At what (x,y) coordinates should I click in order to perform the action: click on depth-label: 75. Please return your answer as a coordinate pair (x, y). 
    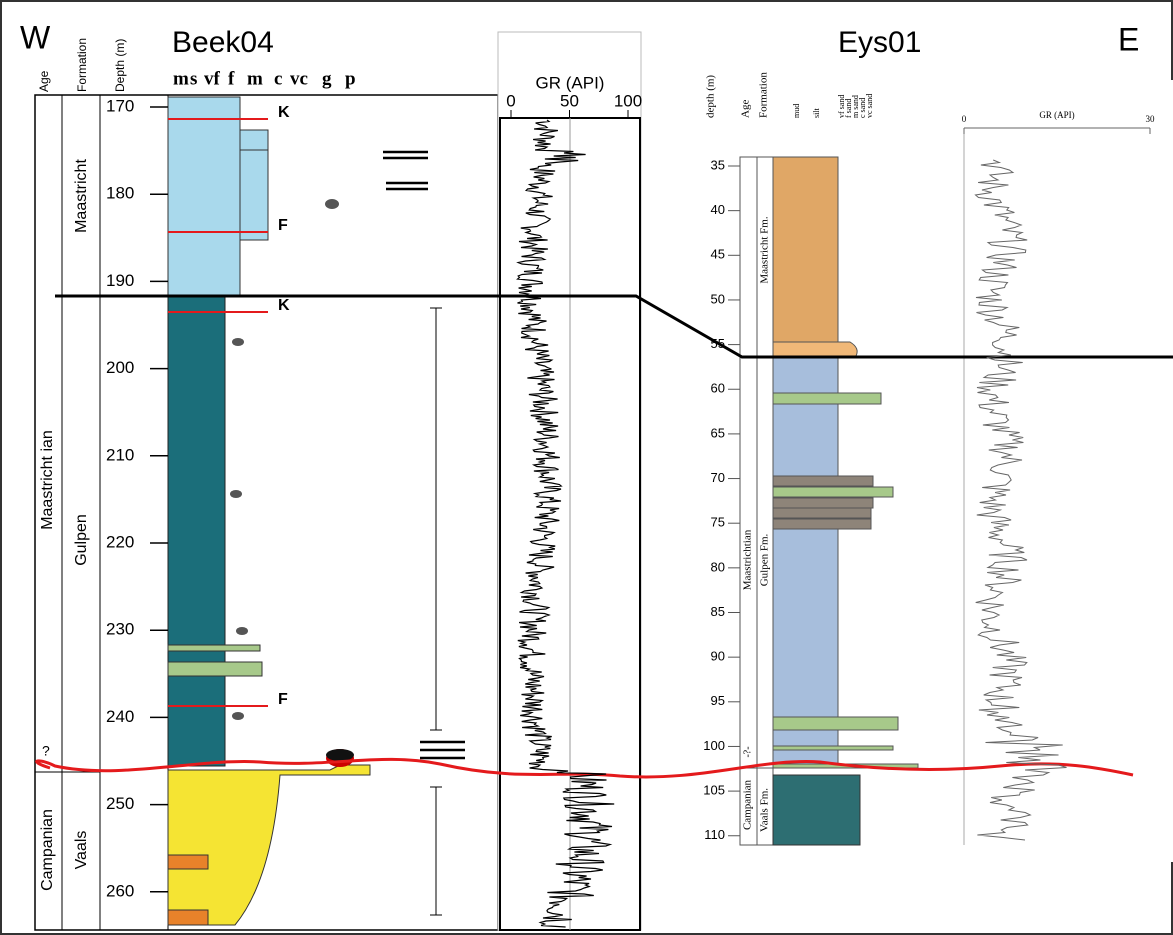
    Looking at the image, I should click on (718, 522).